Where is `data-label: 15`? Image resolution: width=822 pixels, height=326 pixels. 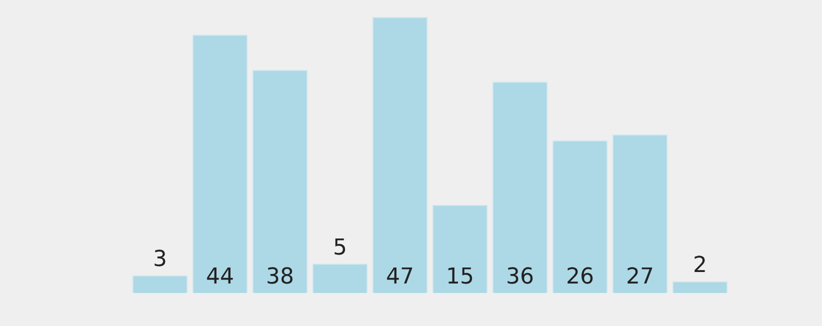
data-label: 15 is located at coordinates (460, 277).